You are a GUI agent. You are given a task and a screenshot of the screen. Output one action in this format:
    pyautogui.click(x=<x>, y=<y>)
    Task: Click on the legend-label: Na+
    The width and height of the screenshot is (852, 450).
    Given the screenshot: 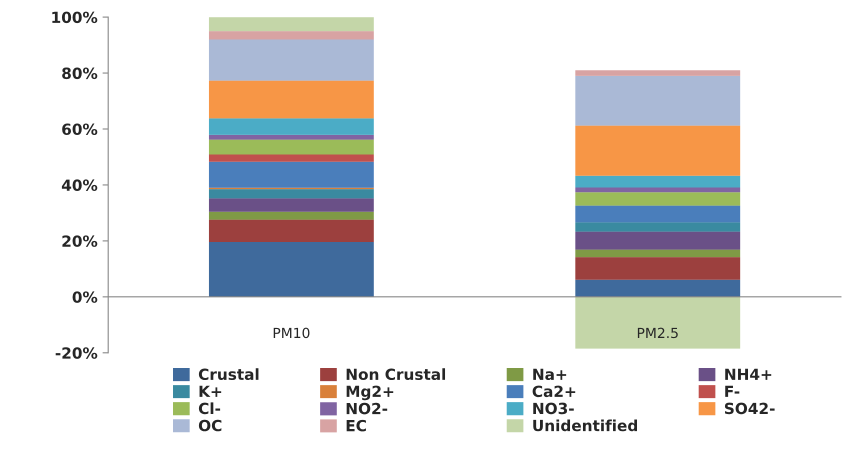 What is the action you would take?
    pyautogui.click(x=549, y=374)
    